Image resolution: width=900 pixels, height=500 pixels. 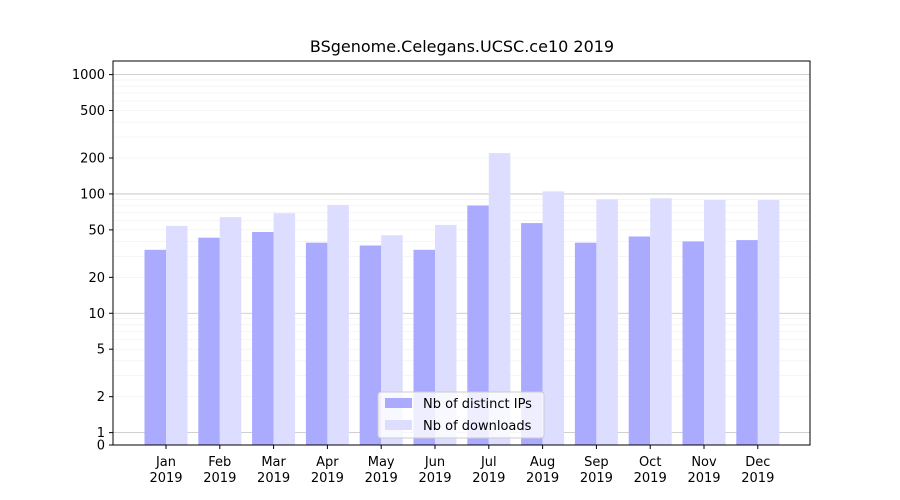 I want to click on legend: Nb of distinct IPs Nb of downloads, so click(x=461, y=415).